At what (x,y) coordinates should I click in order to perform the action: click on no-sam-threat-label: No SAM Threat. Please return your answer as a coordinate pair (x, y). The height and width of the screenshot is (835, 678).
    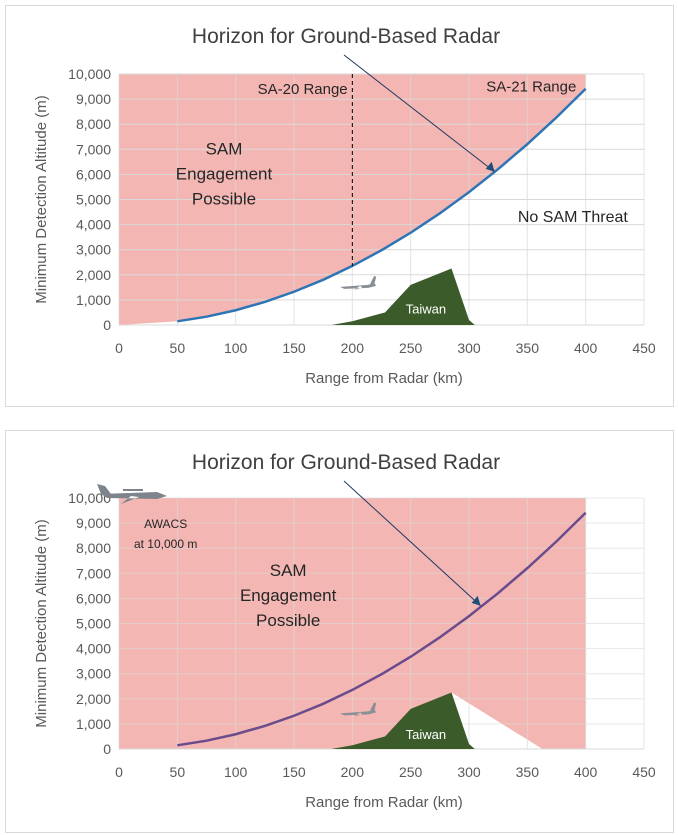
    Looking at the image, I should click on (573, 217).